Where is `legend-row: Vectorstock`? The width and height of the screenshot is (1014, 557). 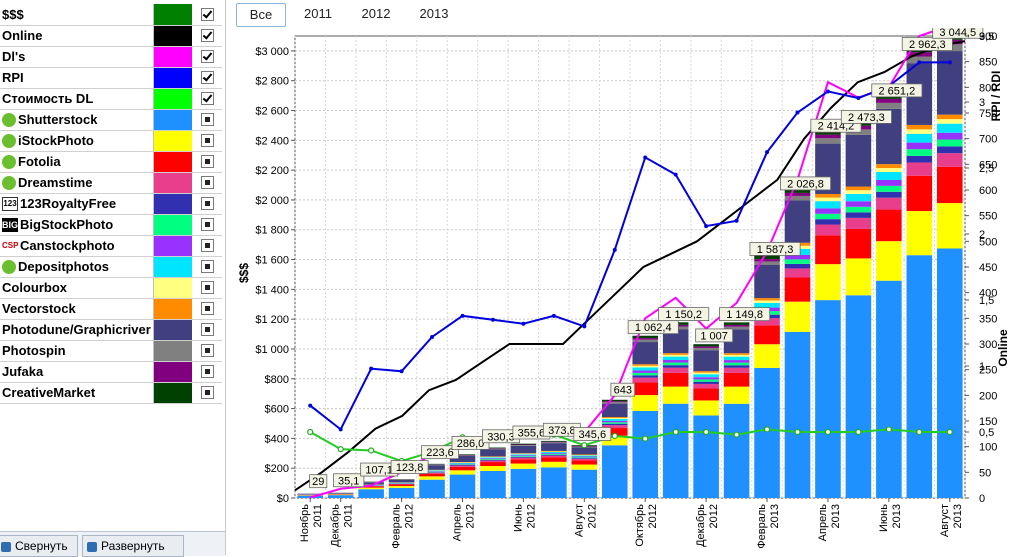 legend-row: Vectorstock is located at coordinates (111, 308).